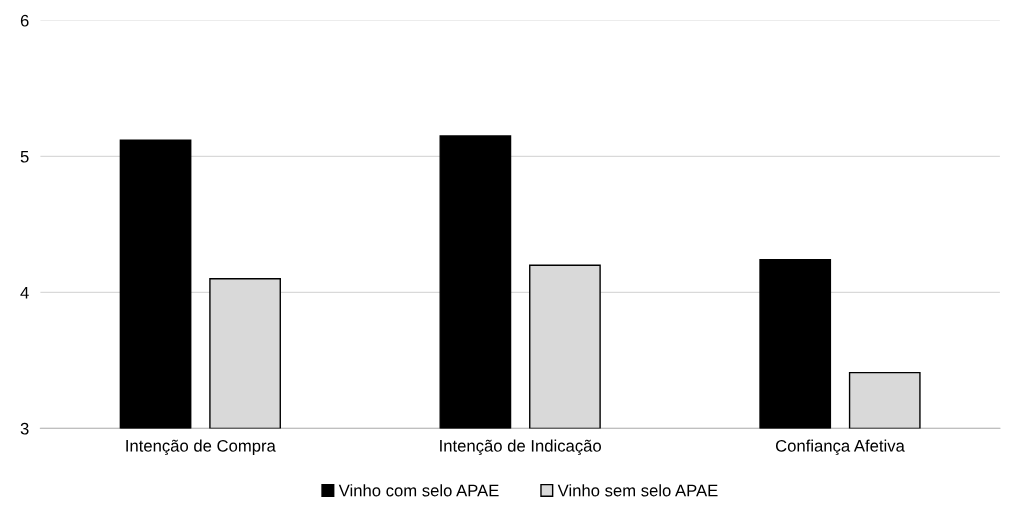  I want to click on x-tick-label: Intenção de Indicação, so click(520, 447).